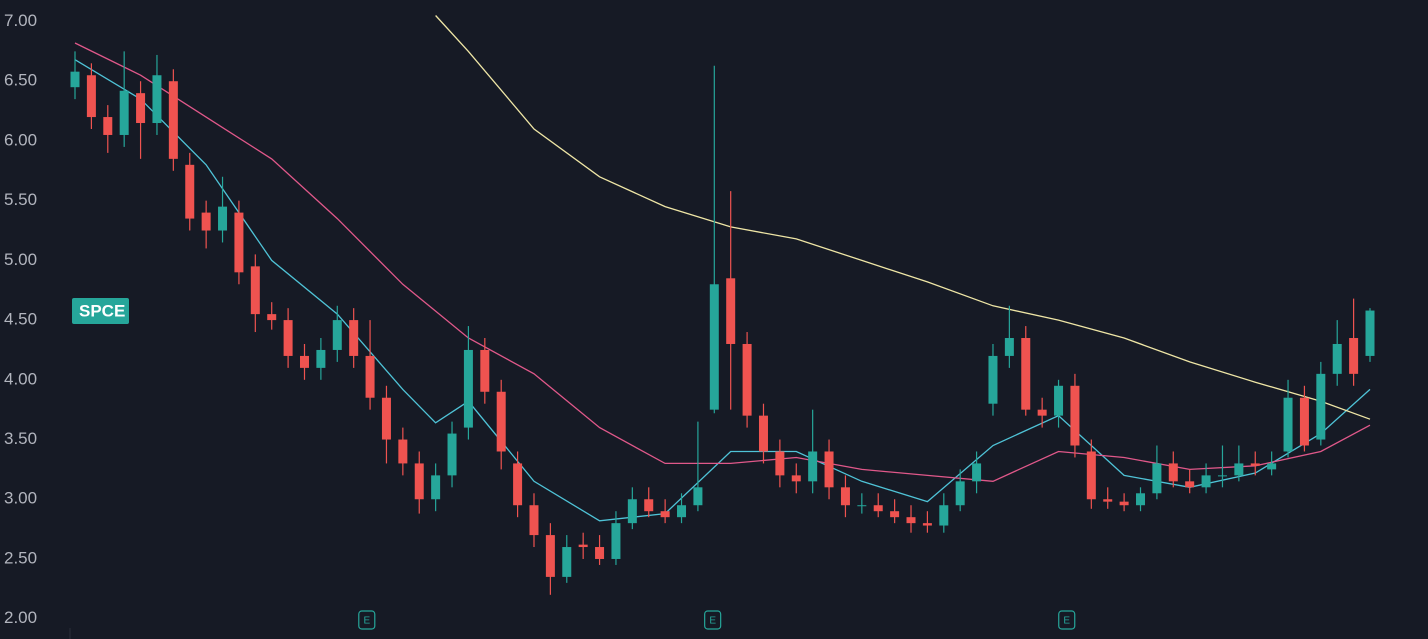 This screenshot has height=639, width=1428. What do you see at coordinates (20, 378) in the screenshot?
I see `y-tick-label: 4.00` at bounding box center [20, 378].